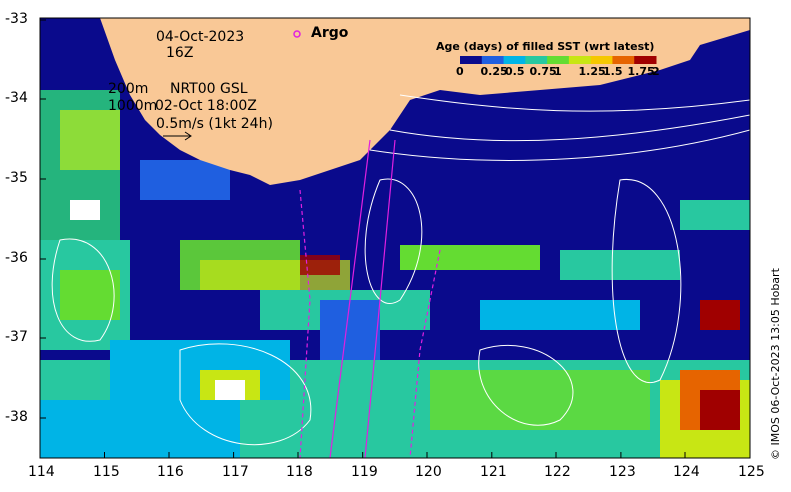 This screenshot has height=492, width=791. Describe the element at coordinates (460, 71) in the screenshot. I see `legend-tick-label: 0` at that location.